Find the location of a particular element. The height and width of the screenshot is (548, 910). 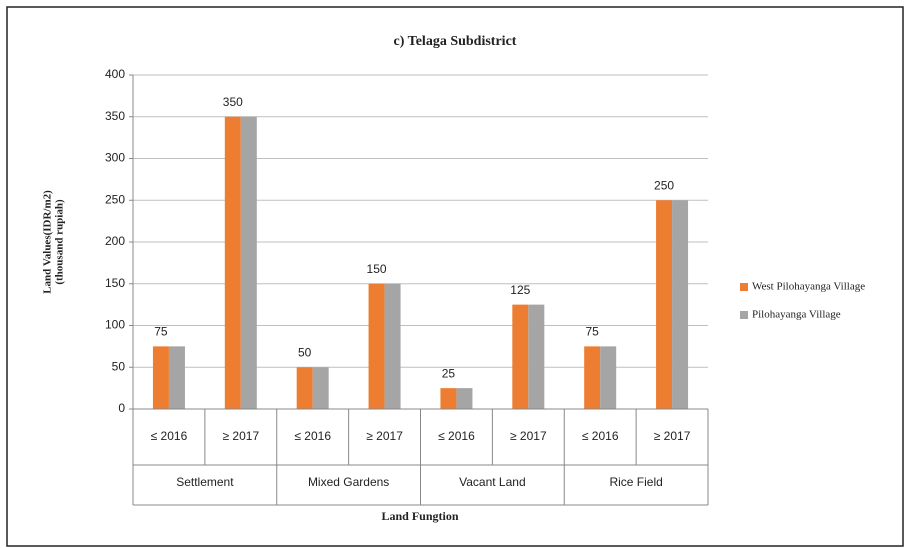

data-label: 50 is located at coordinates (305, 352).